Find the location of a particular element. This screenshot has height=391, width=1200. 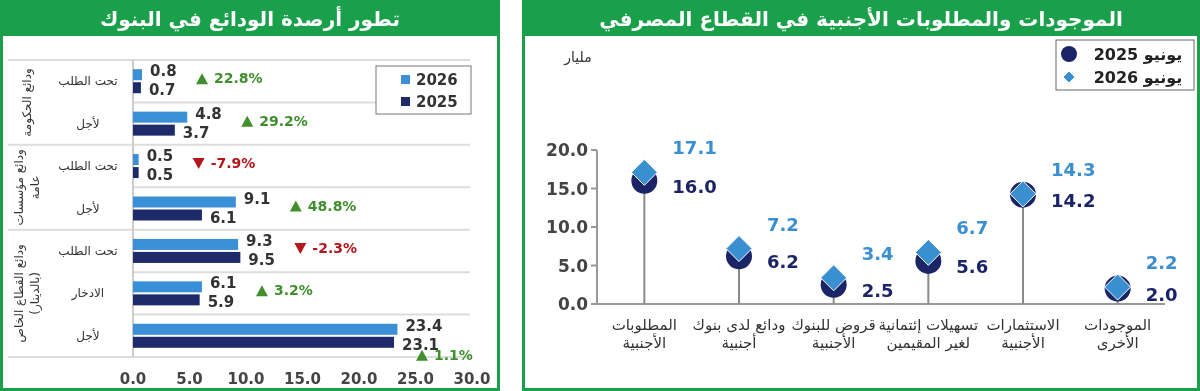

data-label: 3.4 is located at coordinates (877, 253).